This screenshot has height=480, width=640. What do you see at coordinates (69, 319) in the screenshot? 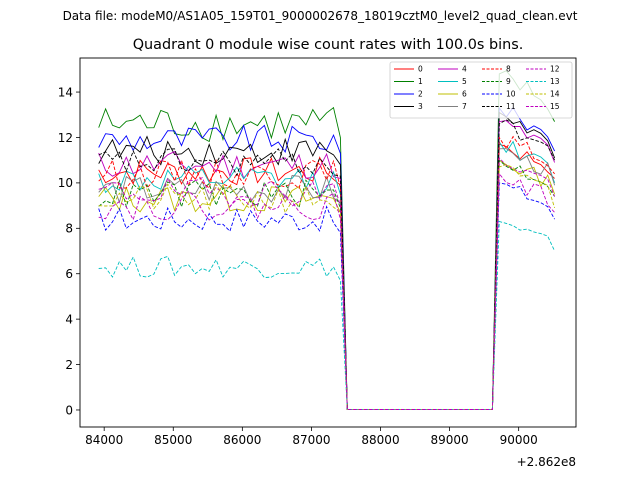
I see `y-tick-label: 4` at bounding box center [69, 319].